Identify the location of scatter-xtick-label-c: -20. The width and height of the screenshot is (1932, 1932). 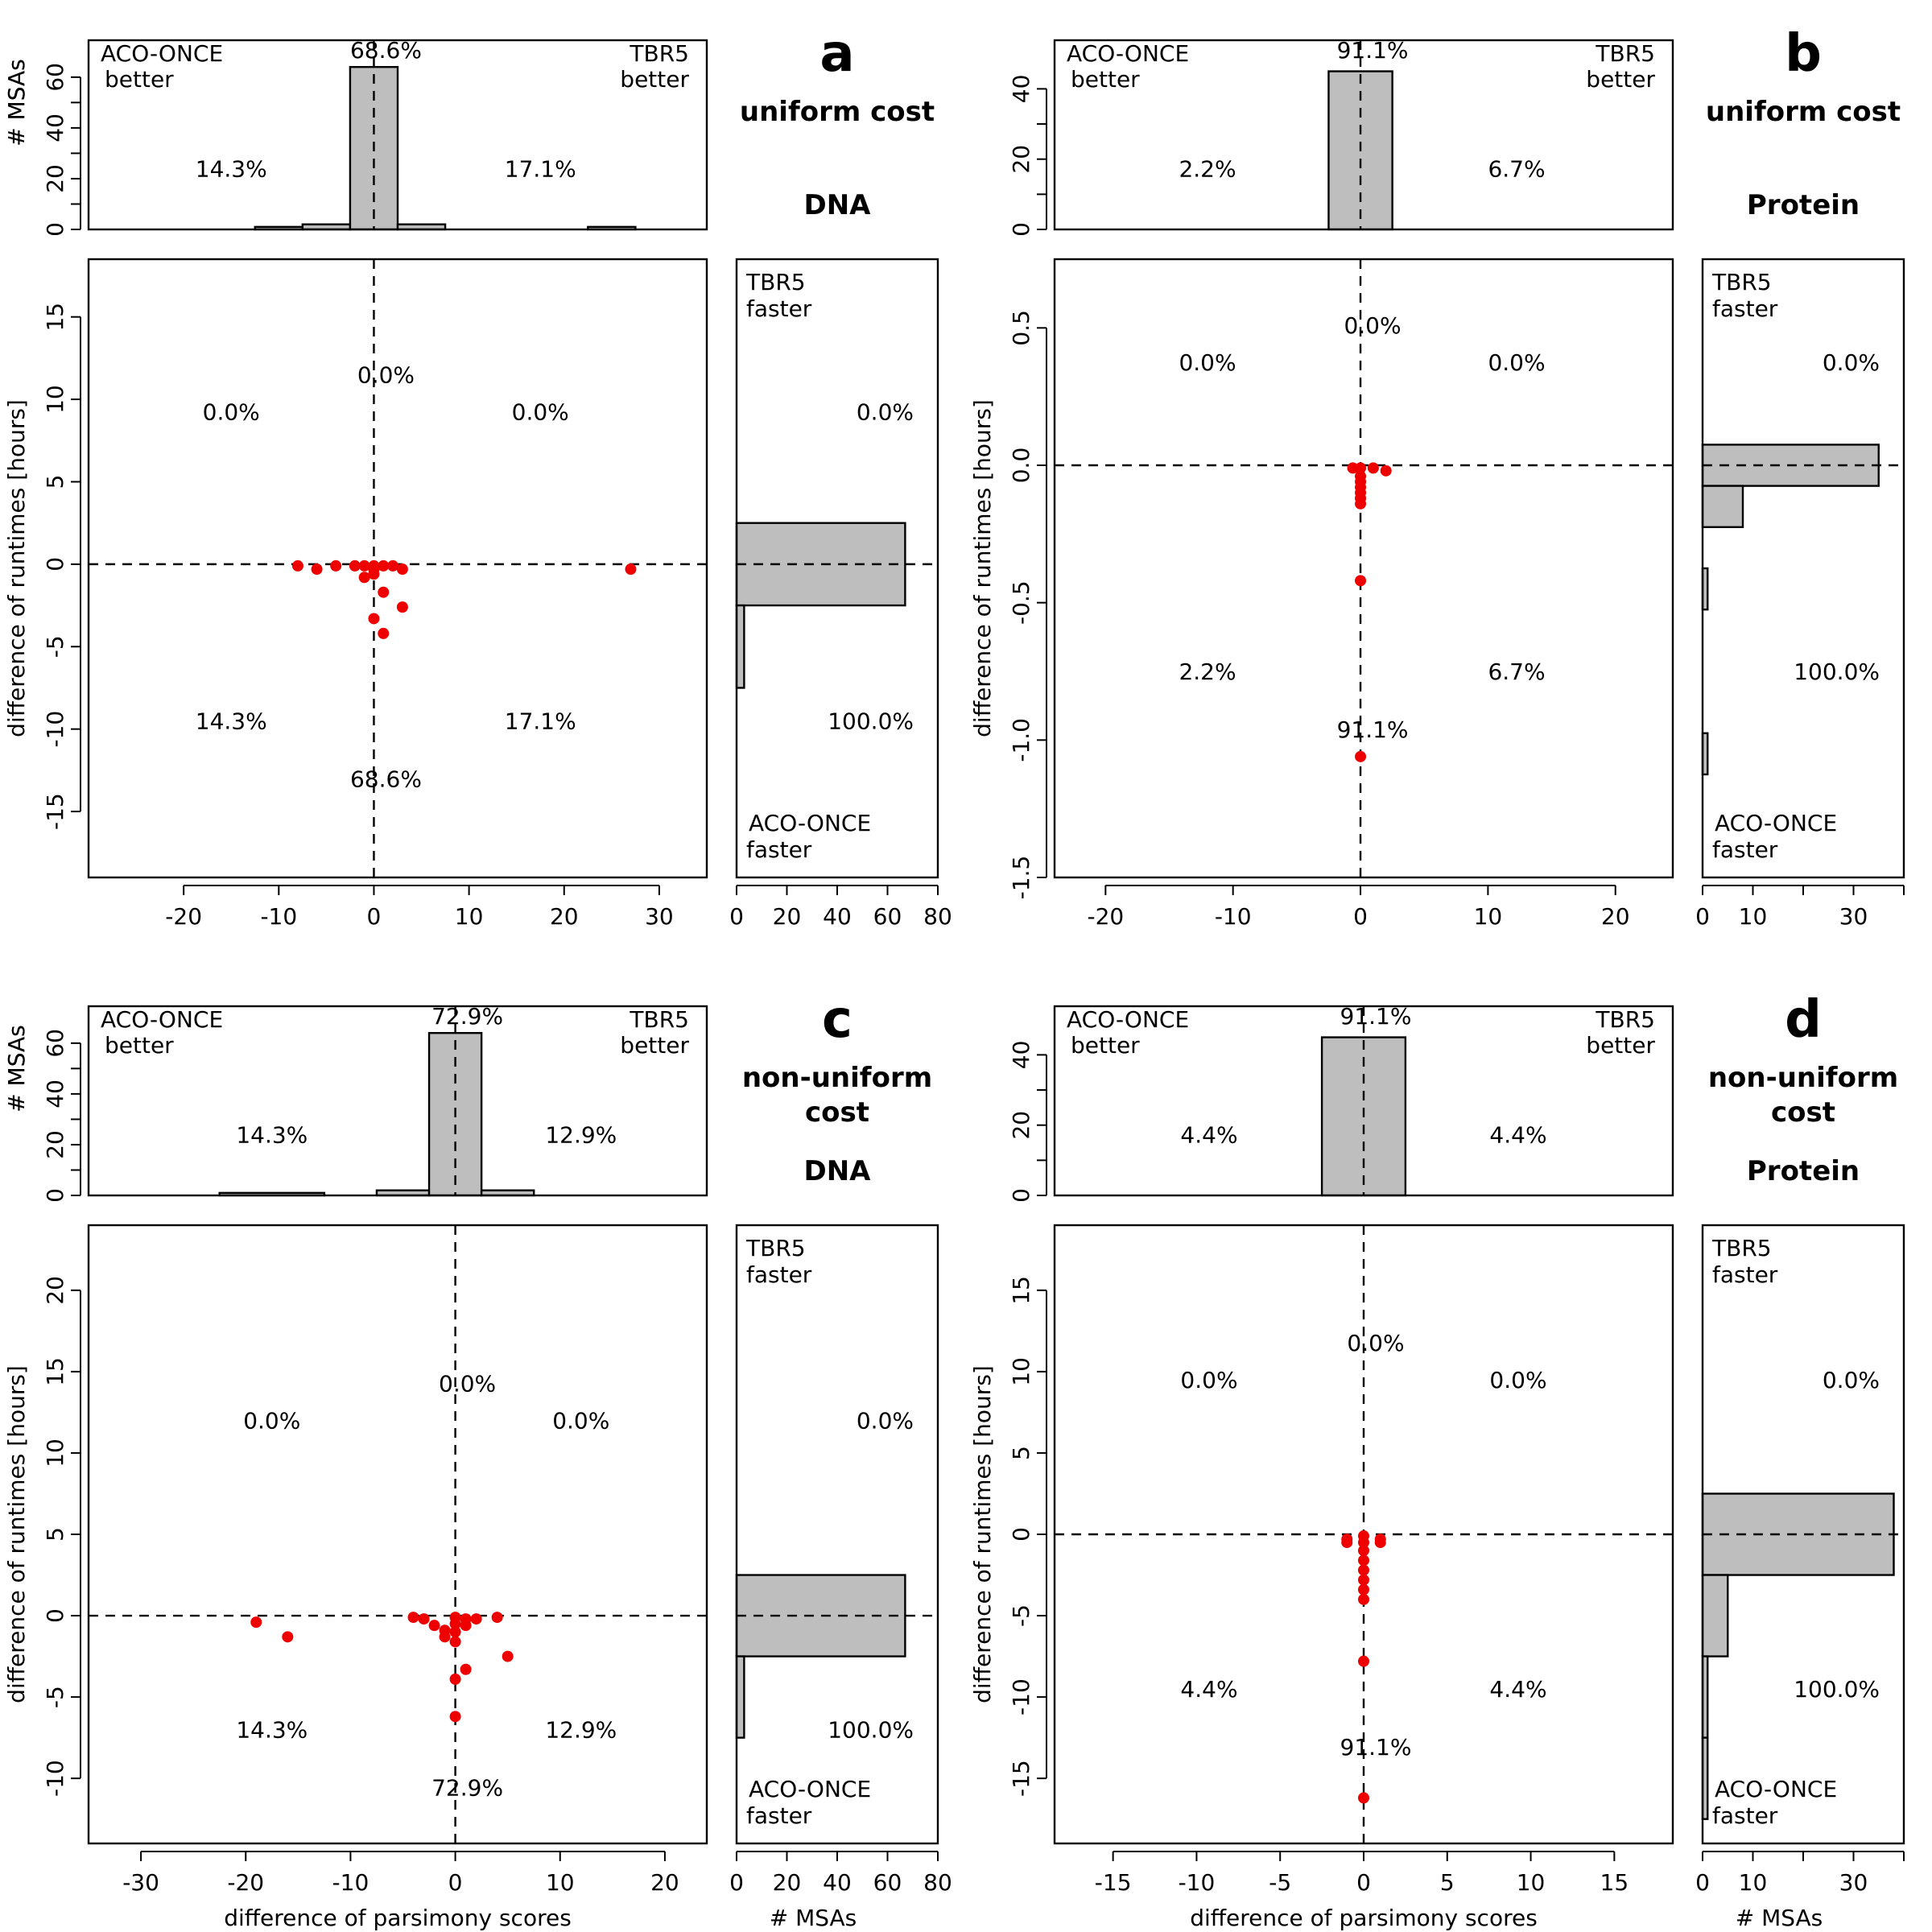
(245, 1882).